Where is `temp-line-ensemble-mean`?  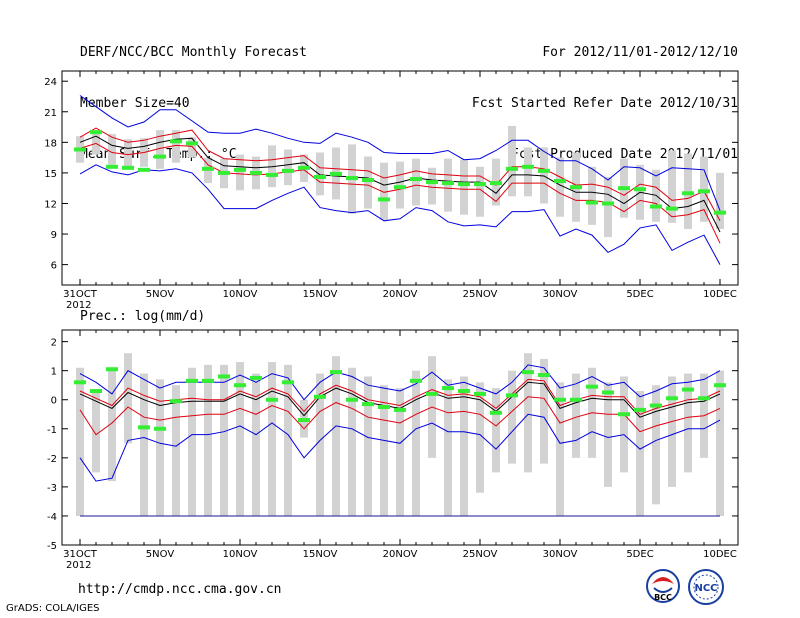
temp-line-ensemble-mean is located at coordinates (400, 184).